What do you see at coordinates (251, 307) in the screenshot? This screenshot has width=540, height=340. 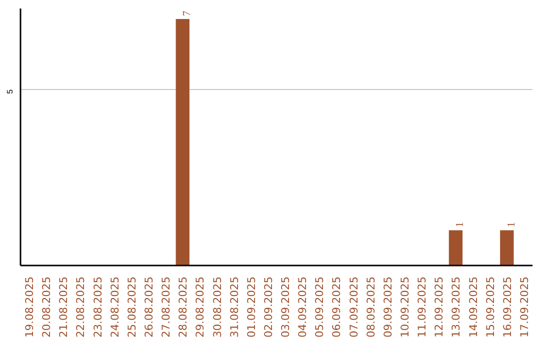 I see `x-tick-label: 01.09.2025` at bounding box center [251, 307].